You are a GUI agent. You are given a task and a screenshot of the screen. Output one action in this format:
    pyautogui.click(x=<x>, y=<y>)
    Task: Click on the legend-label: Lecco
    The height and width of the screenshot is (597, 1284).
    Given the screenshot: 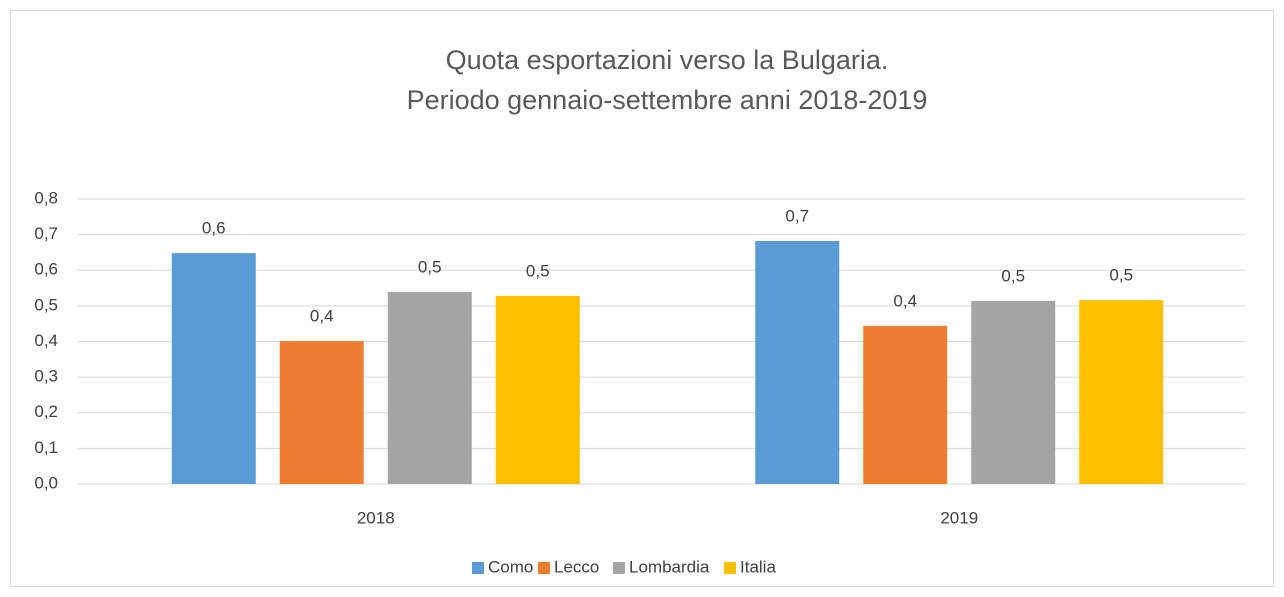 What is the action you would take?
    pyautogui.click(x=576, y=566)
    